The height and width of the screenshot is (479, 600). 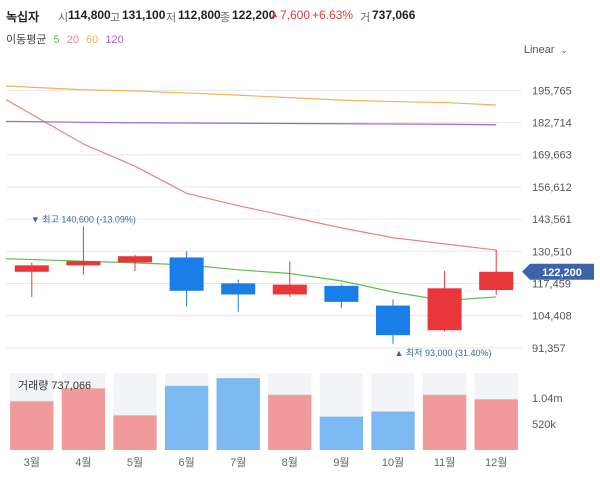 I want to click on ma-20-toggle: 20, so click(x=72, y=40).